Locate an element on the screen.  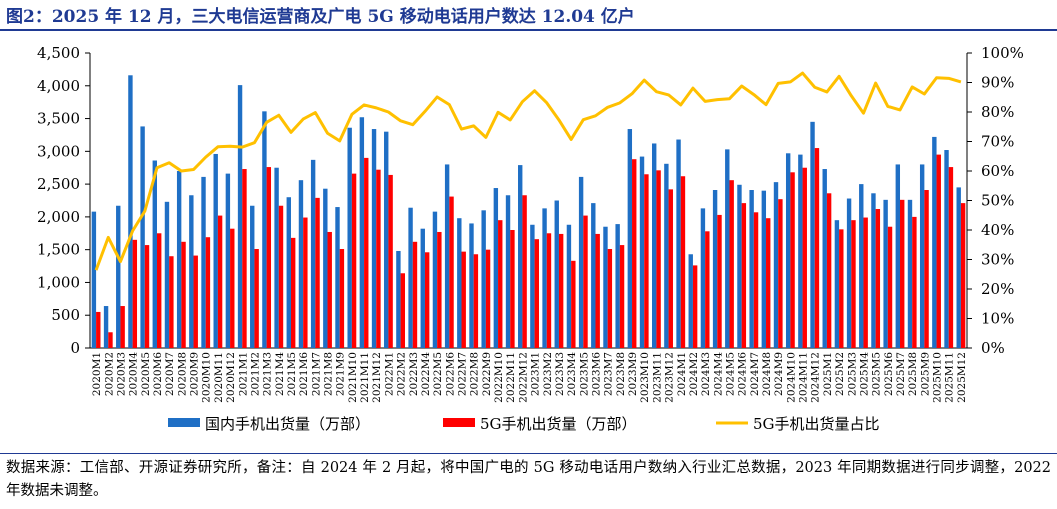
x-tick-label: 2020M3 is located at coordinates (121, 374).